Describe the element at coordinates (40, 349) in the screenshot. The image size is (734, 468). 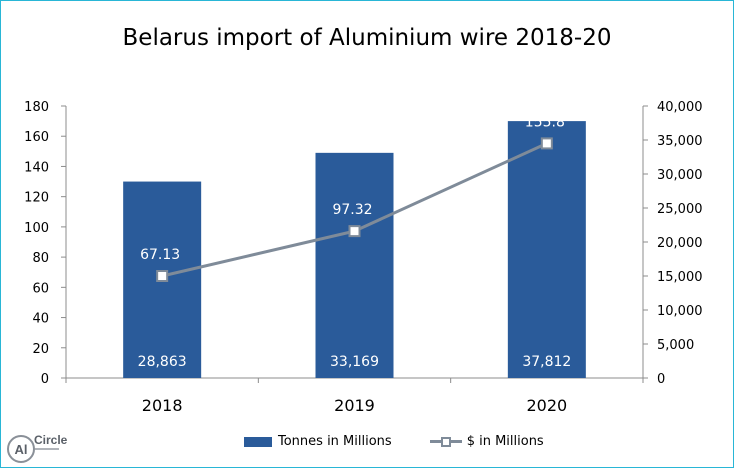
I see `left-tick-label: 20` at that location.